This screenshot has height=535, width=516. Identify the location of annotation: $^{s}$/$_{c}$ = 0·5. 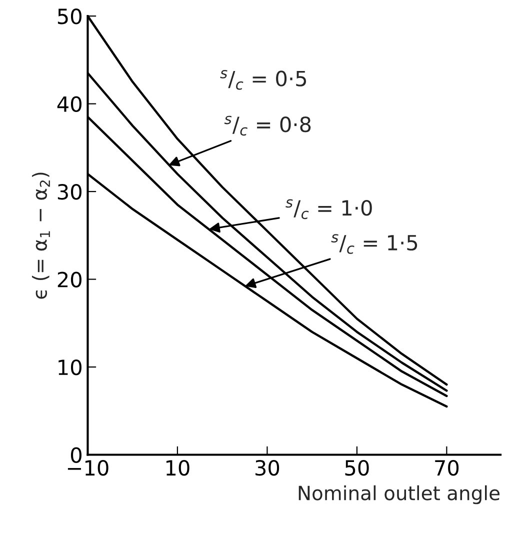
(263, 80).